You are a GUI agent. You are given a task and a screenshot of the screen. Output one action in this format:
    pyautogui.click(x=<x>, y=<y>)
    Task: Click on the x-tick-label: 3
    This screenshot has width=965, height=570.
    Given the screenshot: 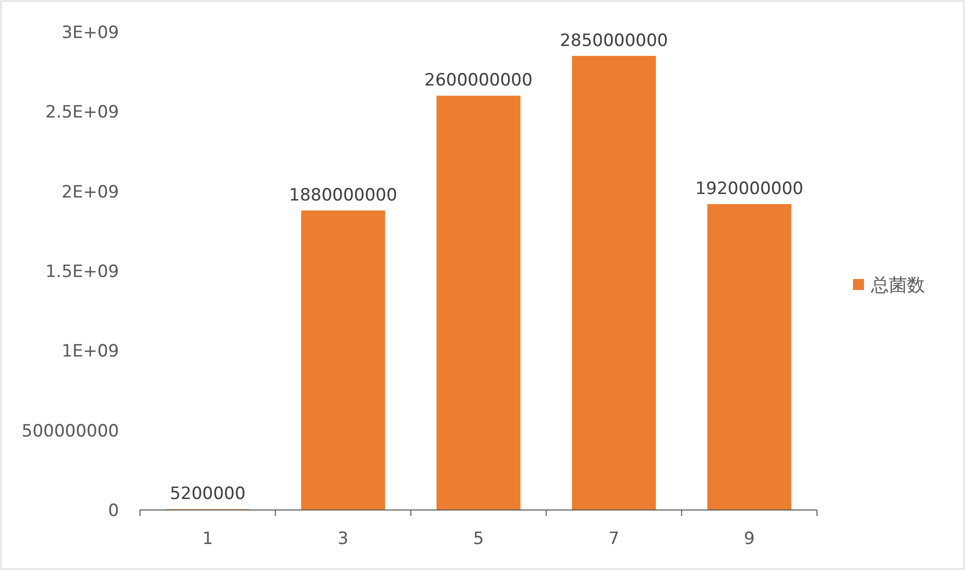 What is the action you would take?
    pyautogui.click(x=343, y=539)
    